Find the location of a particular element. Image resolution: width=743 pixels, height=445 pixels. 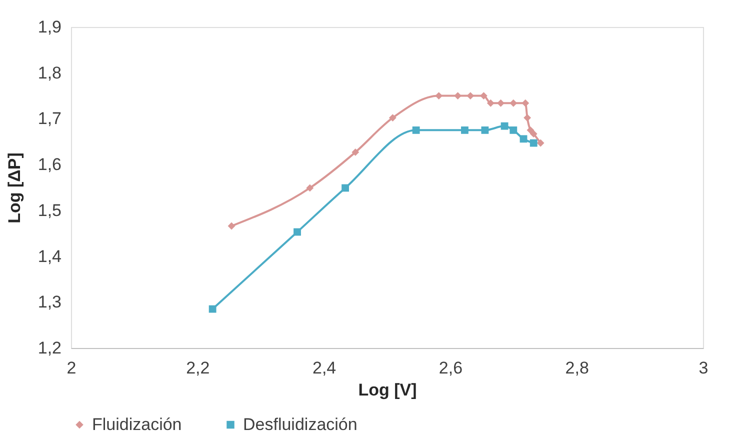

x-tick-label: 2,6 is located at coordinates (450, 368).